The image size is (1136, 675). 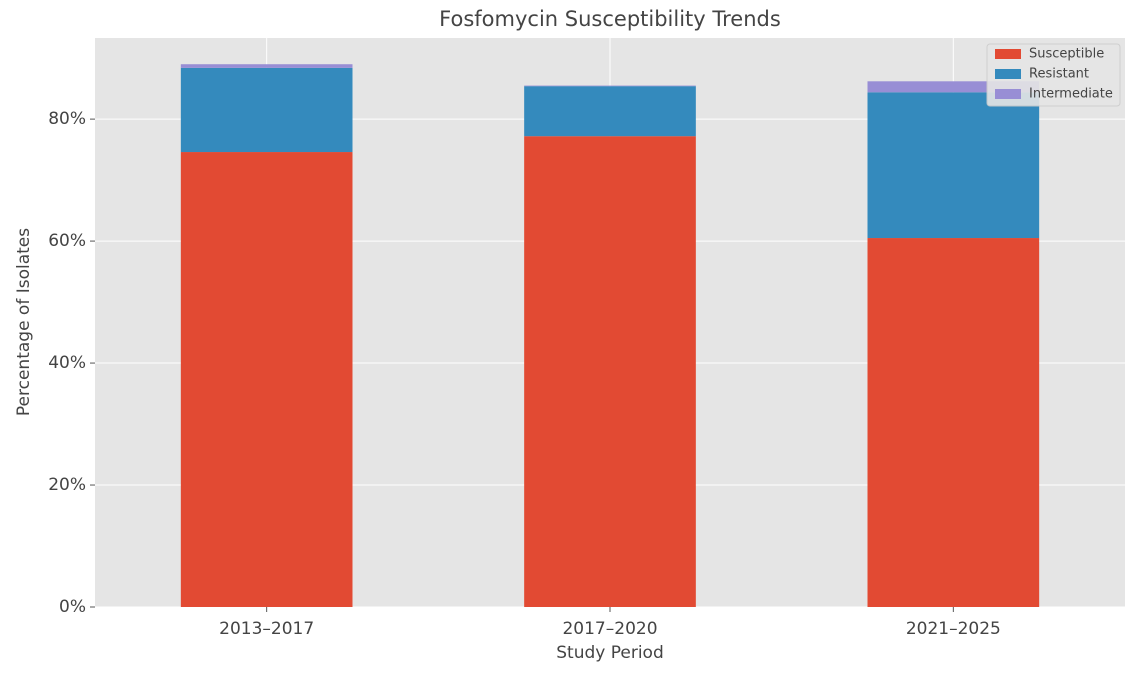 What do you see at coordinates (67, 363) in the screenshot?
I see `y-tick-label: 40%` at bounding box center [67, 363].